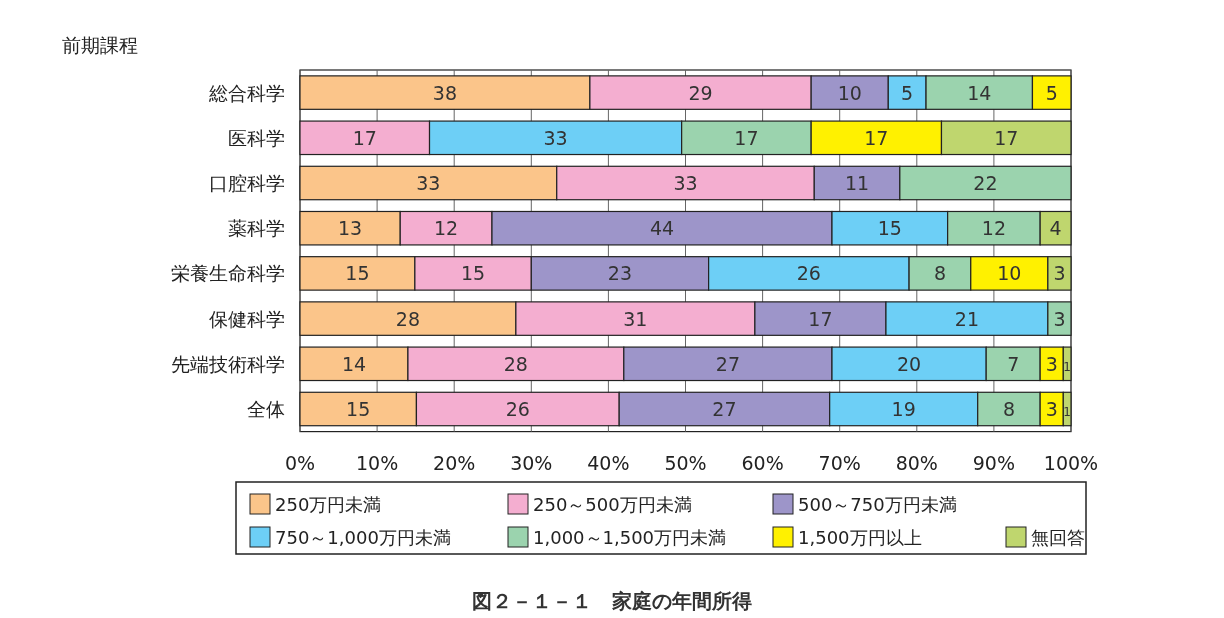  What do you see at coordinates (228, 363) in the screenshot?
I see `y-tick-label: 先端技術科学` at bounding box center [228, 363].